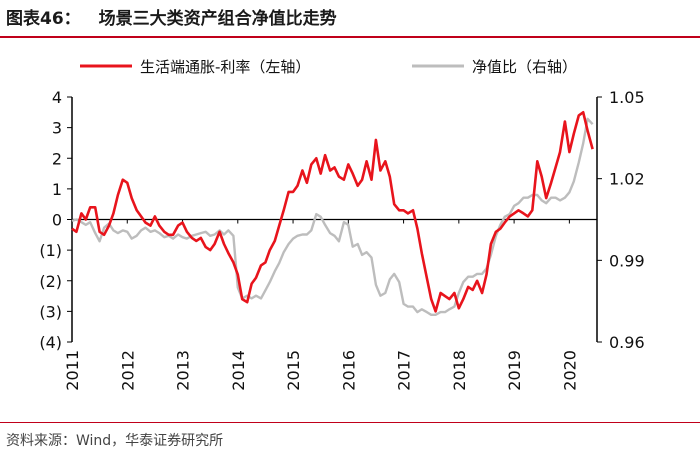 Image resolution: width=700 pixels, height=463 pixels. Describe the element at coordinates (57, 220) in the screenshot. I see `left-tick-label: 0` at that location.